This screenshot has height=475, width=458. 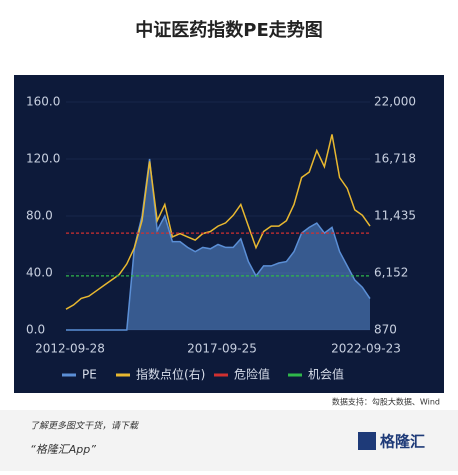 What do you see at coordinates (395, 216) in the screenshot?
I see `y2-tick-label: 11,435` at bounding box center [395, 216].